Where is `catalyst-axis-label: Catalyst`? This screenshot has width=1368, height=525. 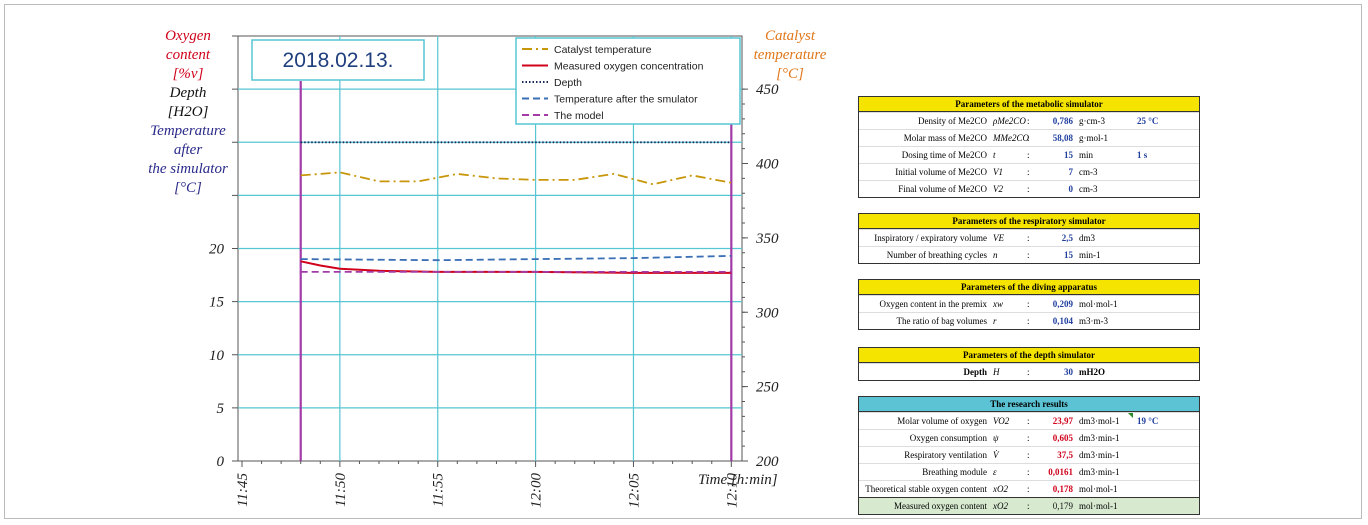
catalyst-axis-label: Catalyst is located at coordinates (790, 36).